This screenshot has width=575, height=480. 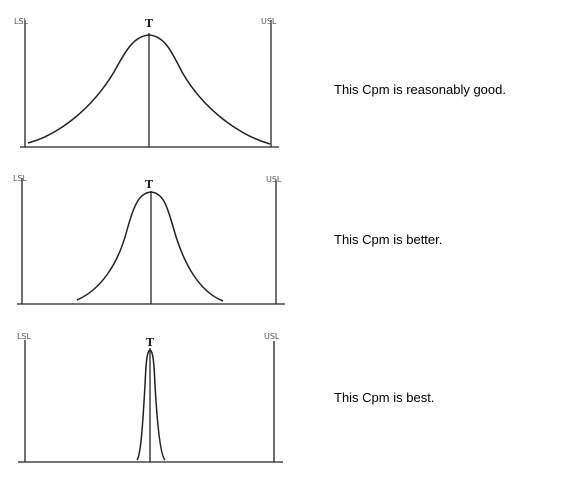 I want to click on caption-reasonably-good: This Cpm is reasonably good., so click(x=420, y=89).